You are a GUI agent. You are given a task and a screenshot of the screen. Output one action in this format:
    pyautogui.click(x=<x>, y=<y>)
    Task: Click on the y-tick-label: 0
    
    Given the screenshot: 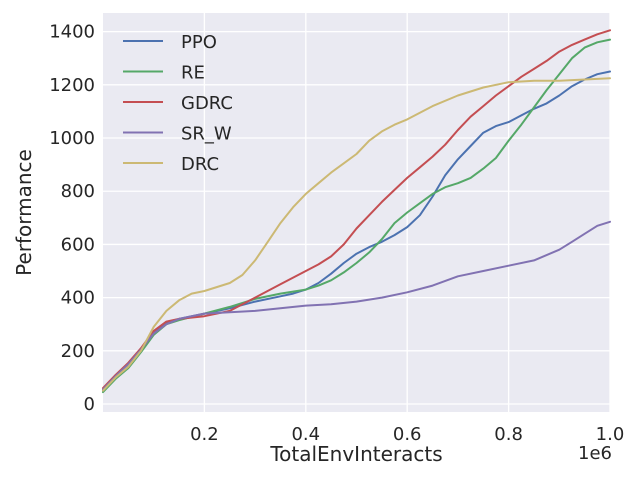 What is the action you would take?
    pyautogui.click(x=89, y=404)
    